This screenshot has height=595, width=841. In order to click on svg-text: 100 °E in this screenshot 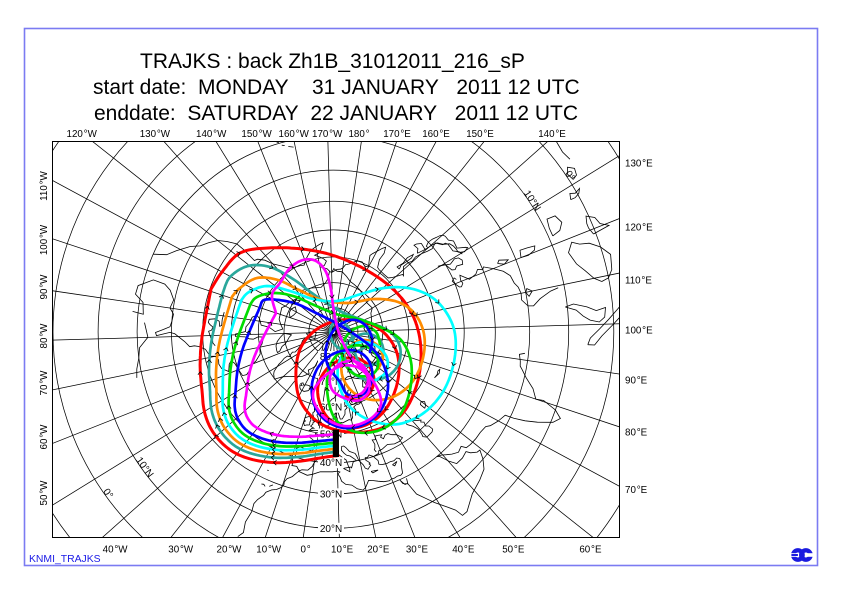, I will do `click(639, 331)`.